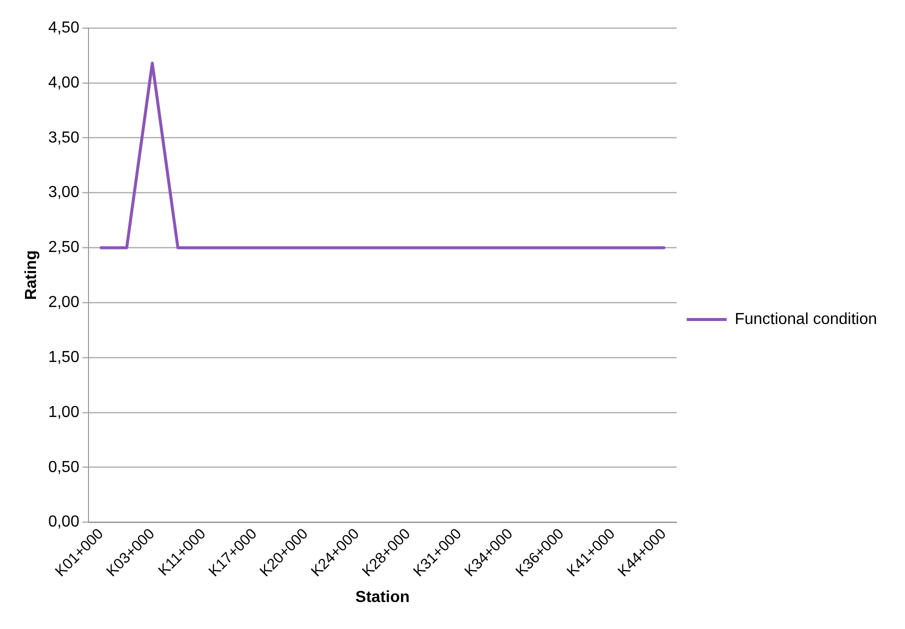  Describe the element at coordinates (64, 357) in the screenshot. I see `y-tick-label: 1,50` at that location.